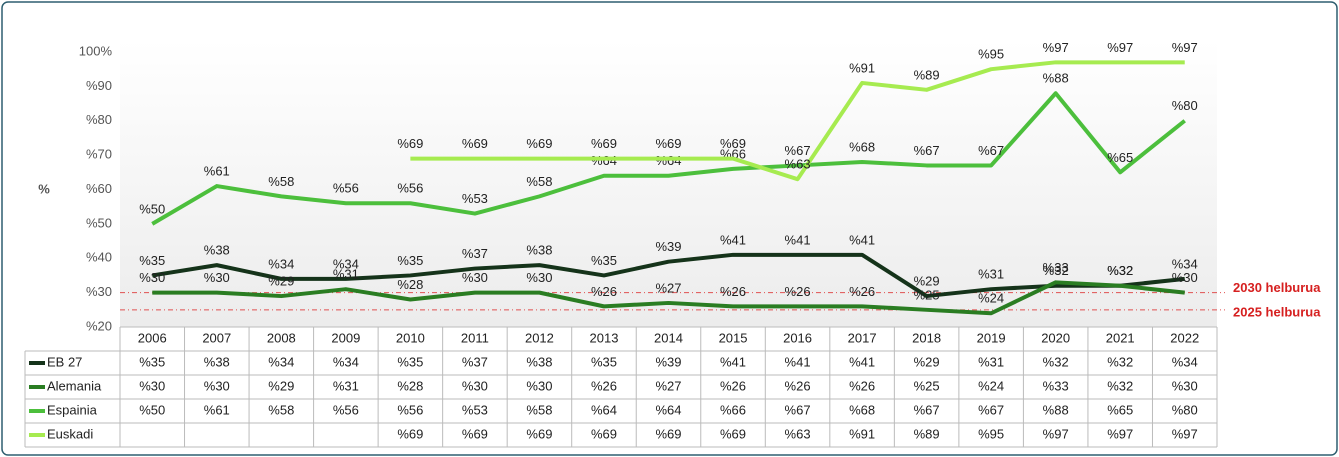 Image resolution: width=1339 pixels, height=457 pixels. What do you see at coordinates (991, 433) in the screenshot?
I see `table-cell: %95` at bounding box center [991, 433].